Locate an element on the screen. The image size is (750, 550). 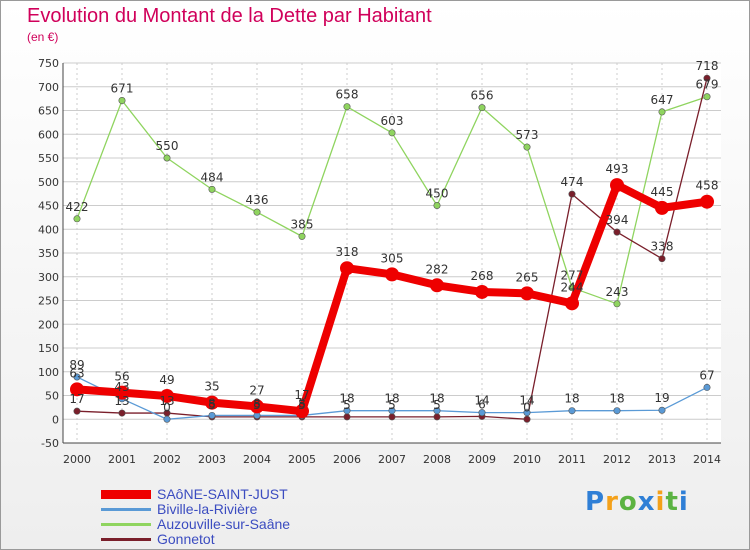
x-tick-label: 2002 is located at coordinates (167, 459).